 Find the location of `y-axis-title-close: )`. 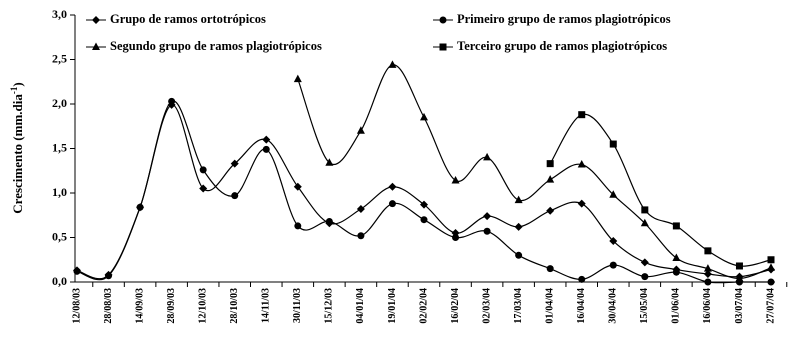

y-axis-title-close: ) is located at coordinates (17, 84).